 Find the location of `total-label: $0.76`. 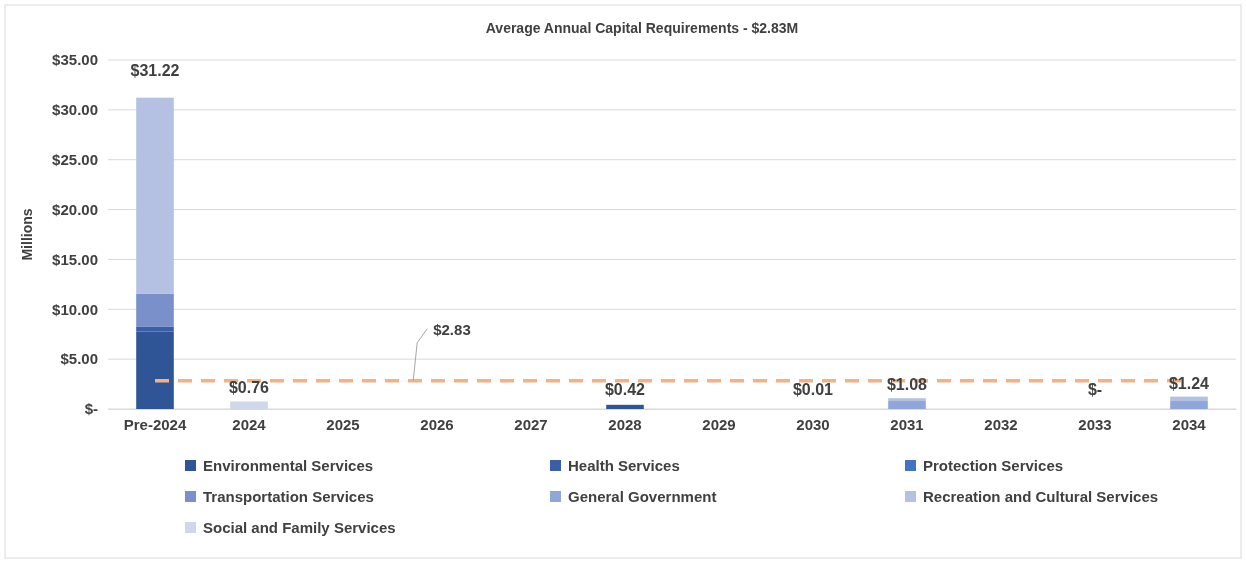

total-label: $0.76 is located at coordinates (249, 388).